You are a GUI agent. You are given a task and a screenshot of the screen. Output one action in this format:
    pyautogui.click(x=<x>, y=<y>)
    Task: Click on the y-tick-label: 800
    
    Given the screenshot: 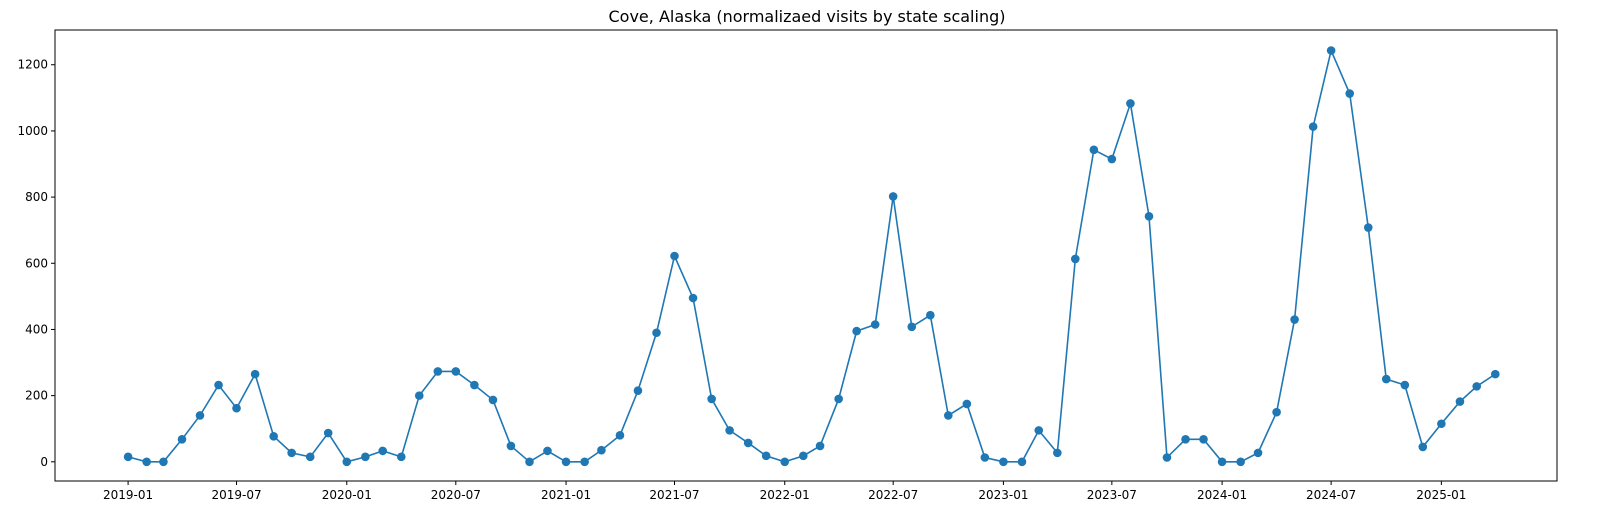 What is the action you would take?
    pyautogui.click(x=36, y=197)
    